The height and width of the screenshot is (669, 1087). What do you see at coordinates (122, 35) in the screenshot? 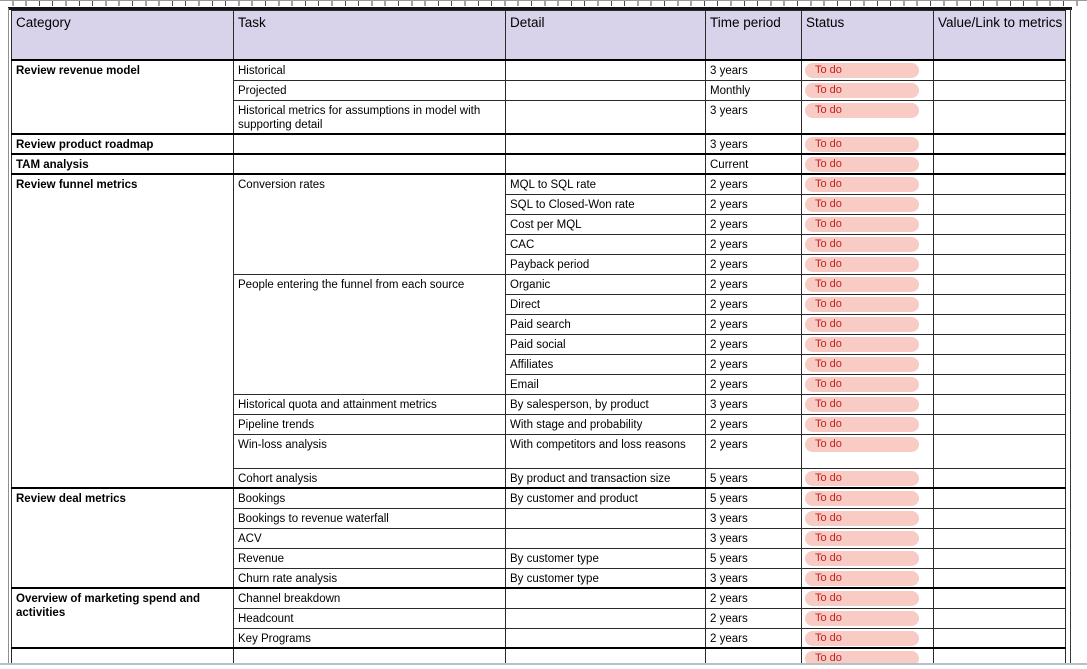
I see `column-header-category: Category` at bounding box center [122, 35].